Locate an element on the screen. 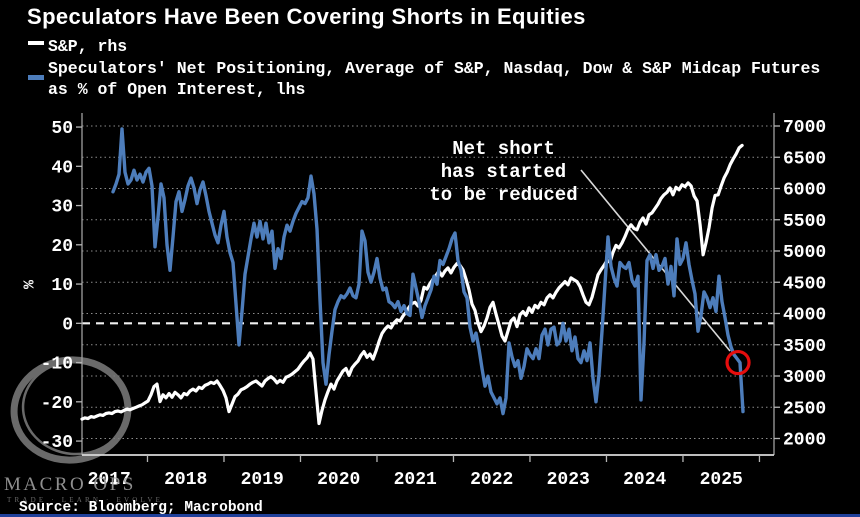 The width and height of the screenshot is (860, 517). x-axis-year-label: 2023 is located at coordinates (568, 480).